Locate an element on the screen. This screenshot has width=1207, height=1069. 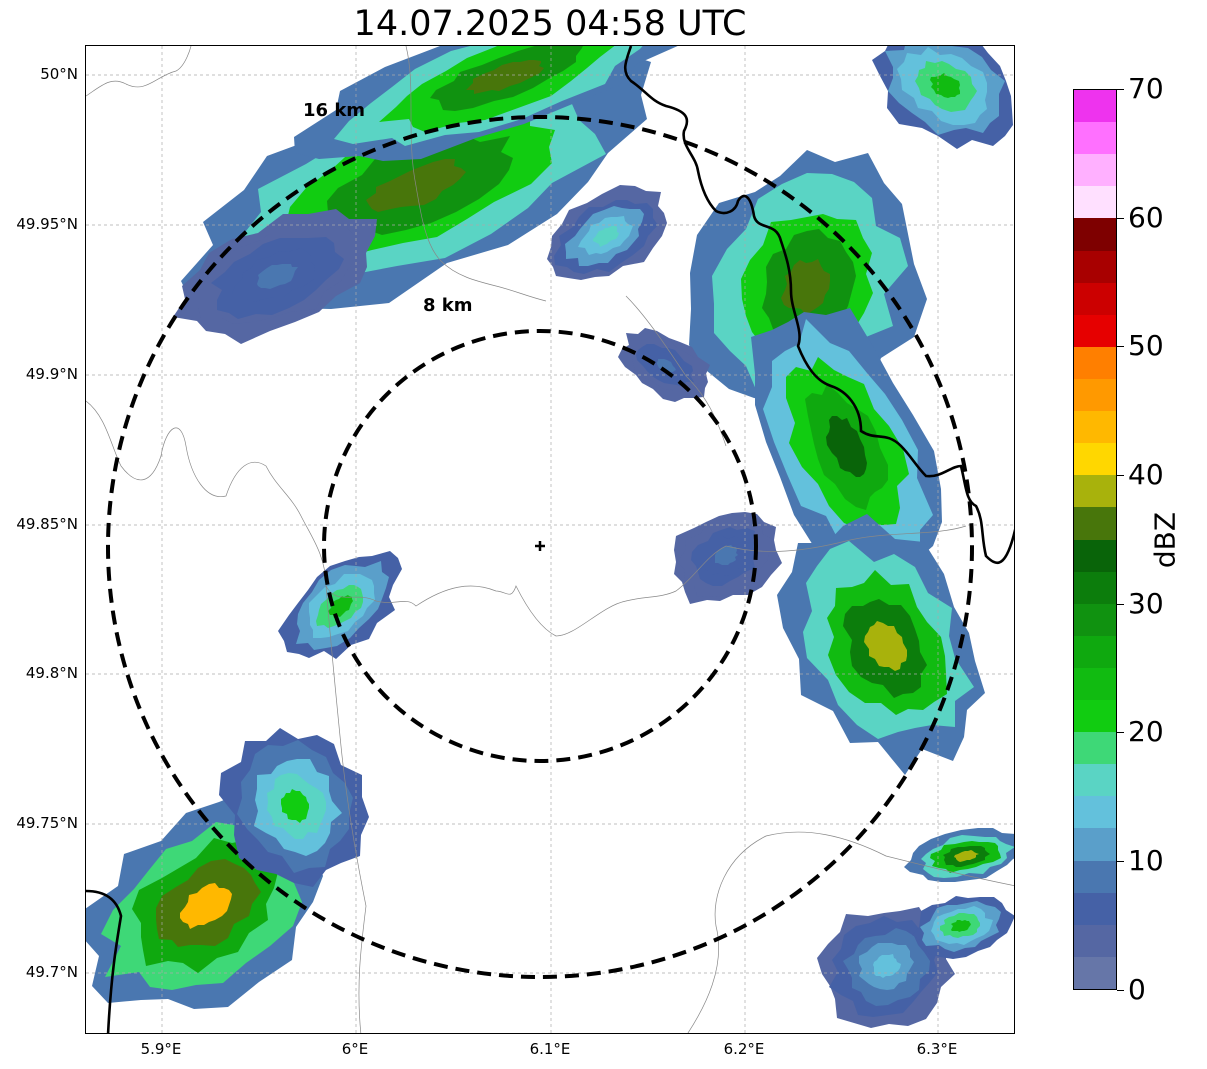
lat-label-49-95: 49.95°N is located at coordinates (47, 224).